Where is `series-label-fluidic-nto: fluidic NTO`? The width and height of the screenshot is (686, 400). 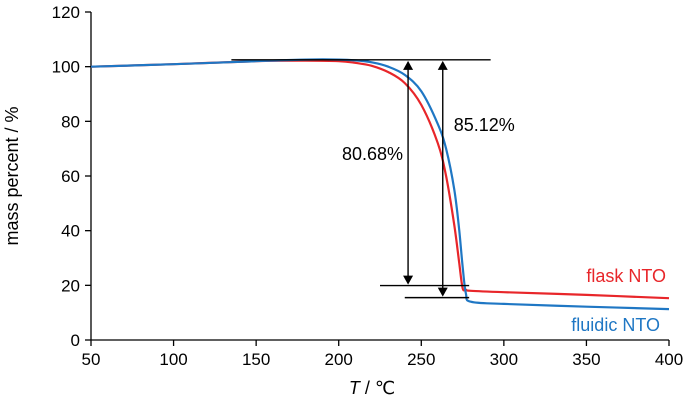
series-label-fluidic-nto: fluidic NTO is located at coordinates (615, 325).